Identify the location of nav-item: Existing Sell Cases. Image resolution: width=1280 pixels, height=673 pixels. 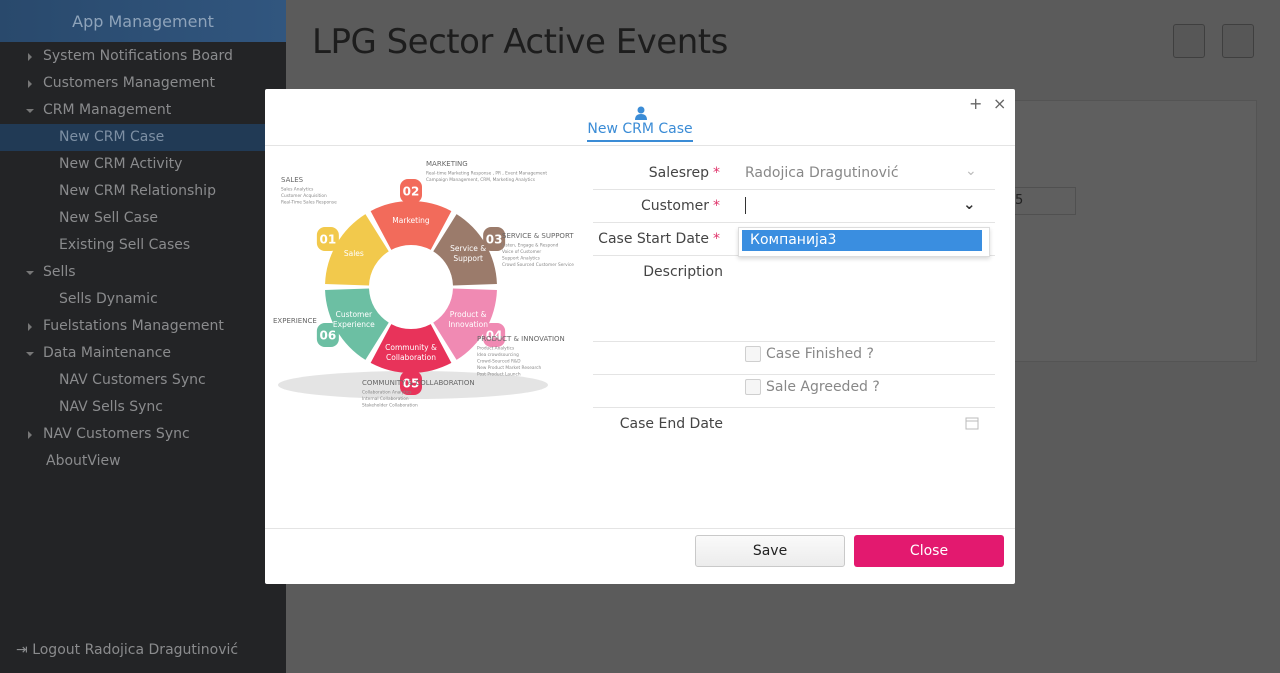
(125, 245).